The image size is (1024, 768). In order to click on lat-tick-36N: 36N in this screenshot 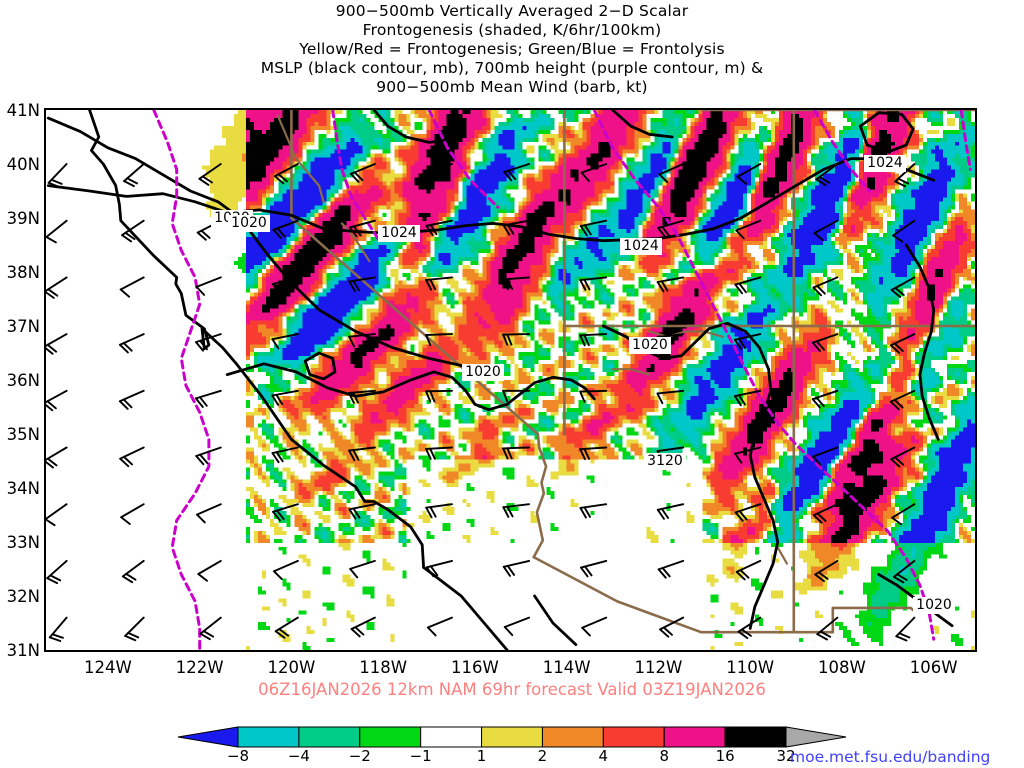, I will do `click(23, 380)`.